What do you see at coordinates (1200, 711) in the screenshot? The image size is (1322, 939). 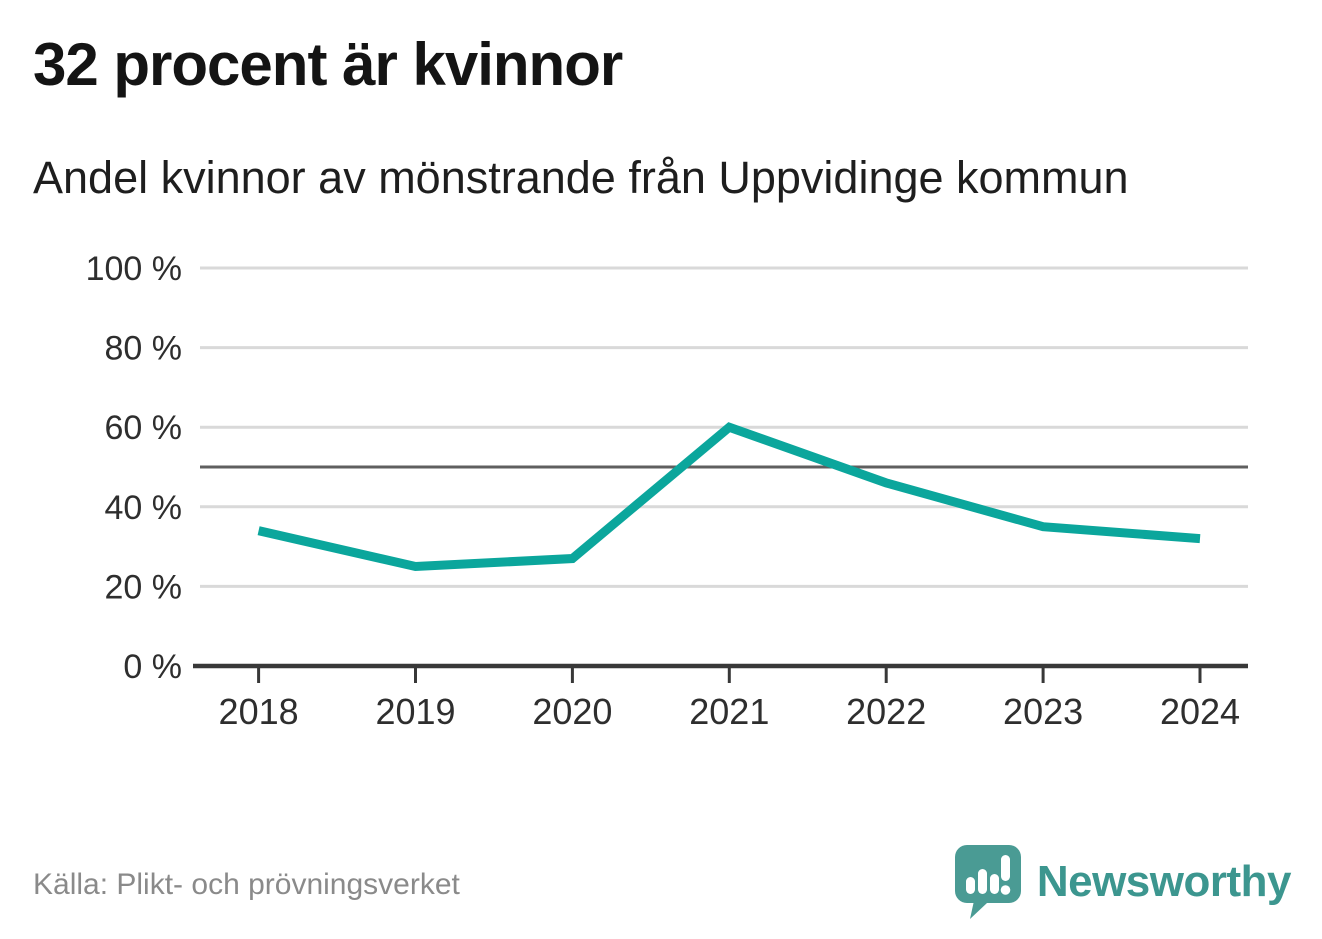 I see `svg-text: 2024` at bounding box center [1200, 711].